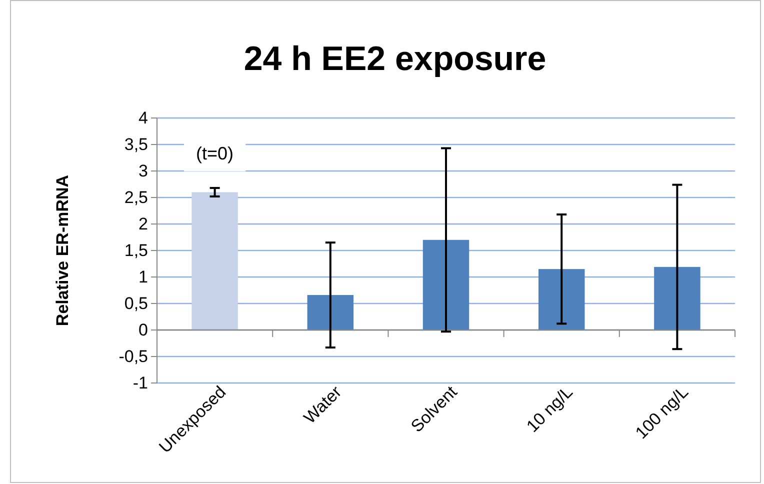  I want to click on y-axis-title: Relative ER-mRNA, so click(62, 250).